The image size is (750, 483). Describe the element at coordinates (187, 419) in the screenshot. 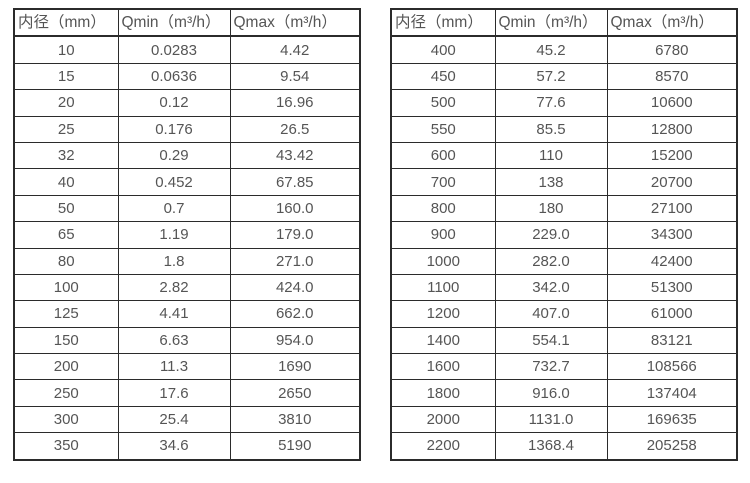

I see `table-row: 300 25.4 3810` at that location.